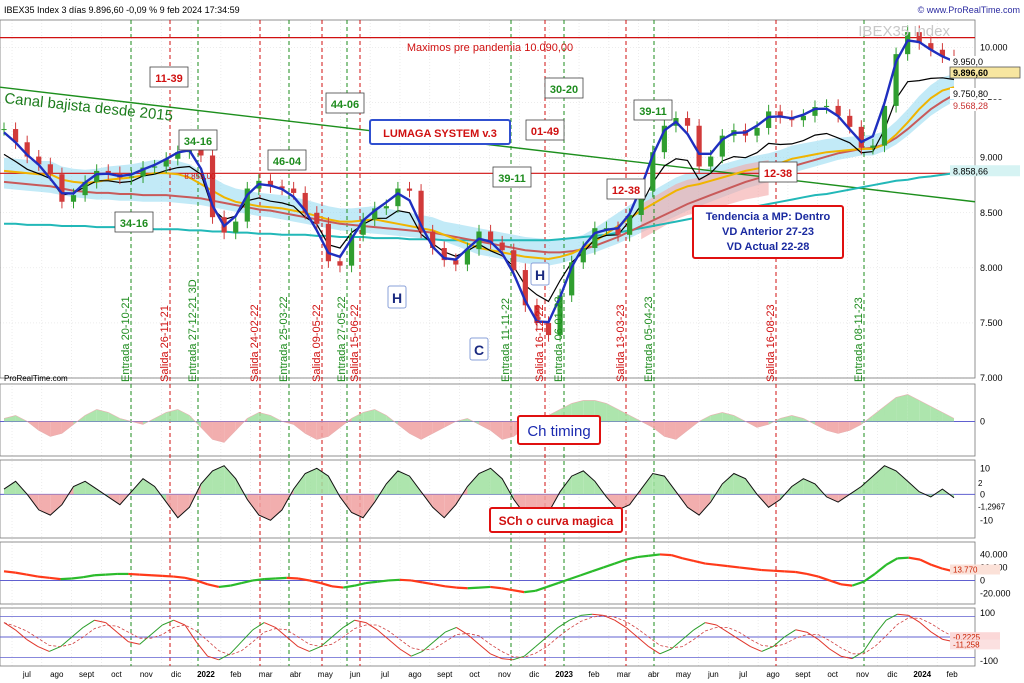 The height and width of the screenshot is (683, 1024). What do you see at coordinates (705, 199) in the screenshot?
I see `cloud-red-area` at bounding box center [705, 199].